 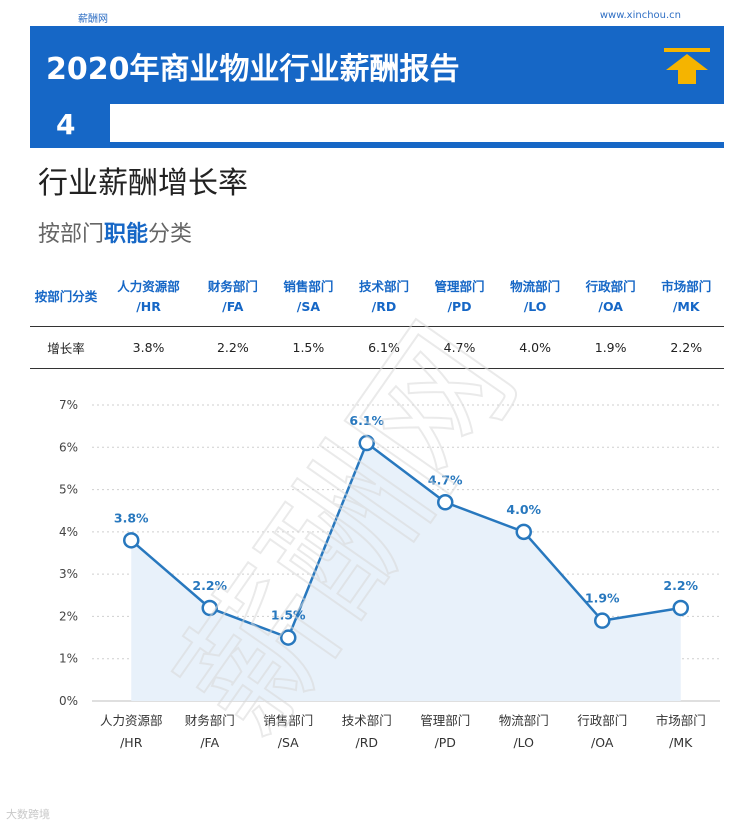 I want to click on table-col-header: 财务部门/FA, so click(x=233, y=297).